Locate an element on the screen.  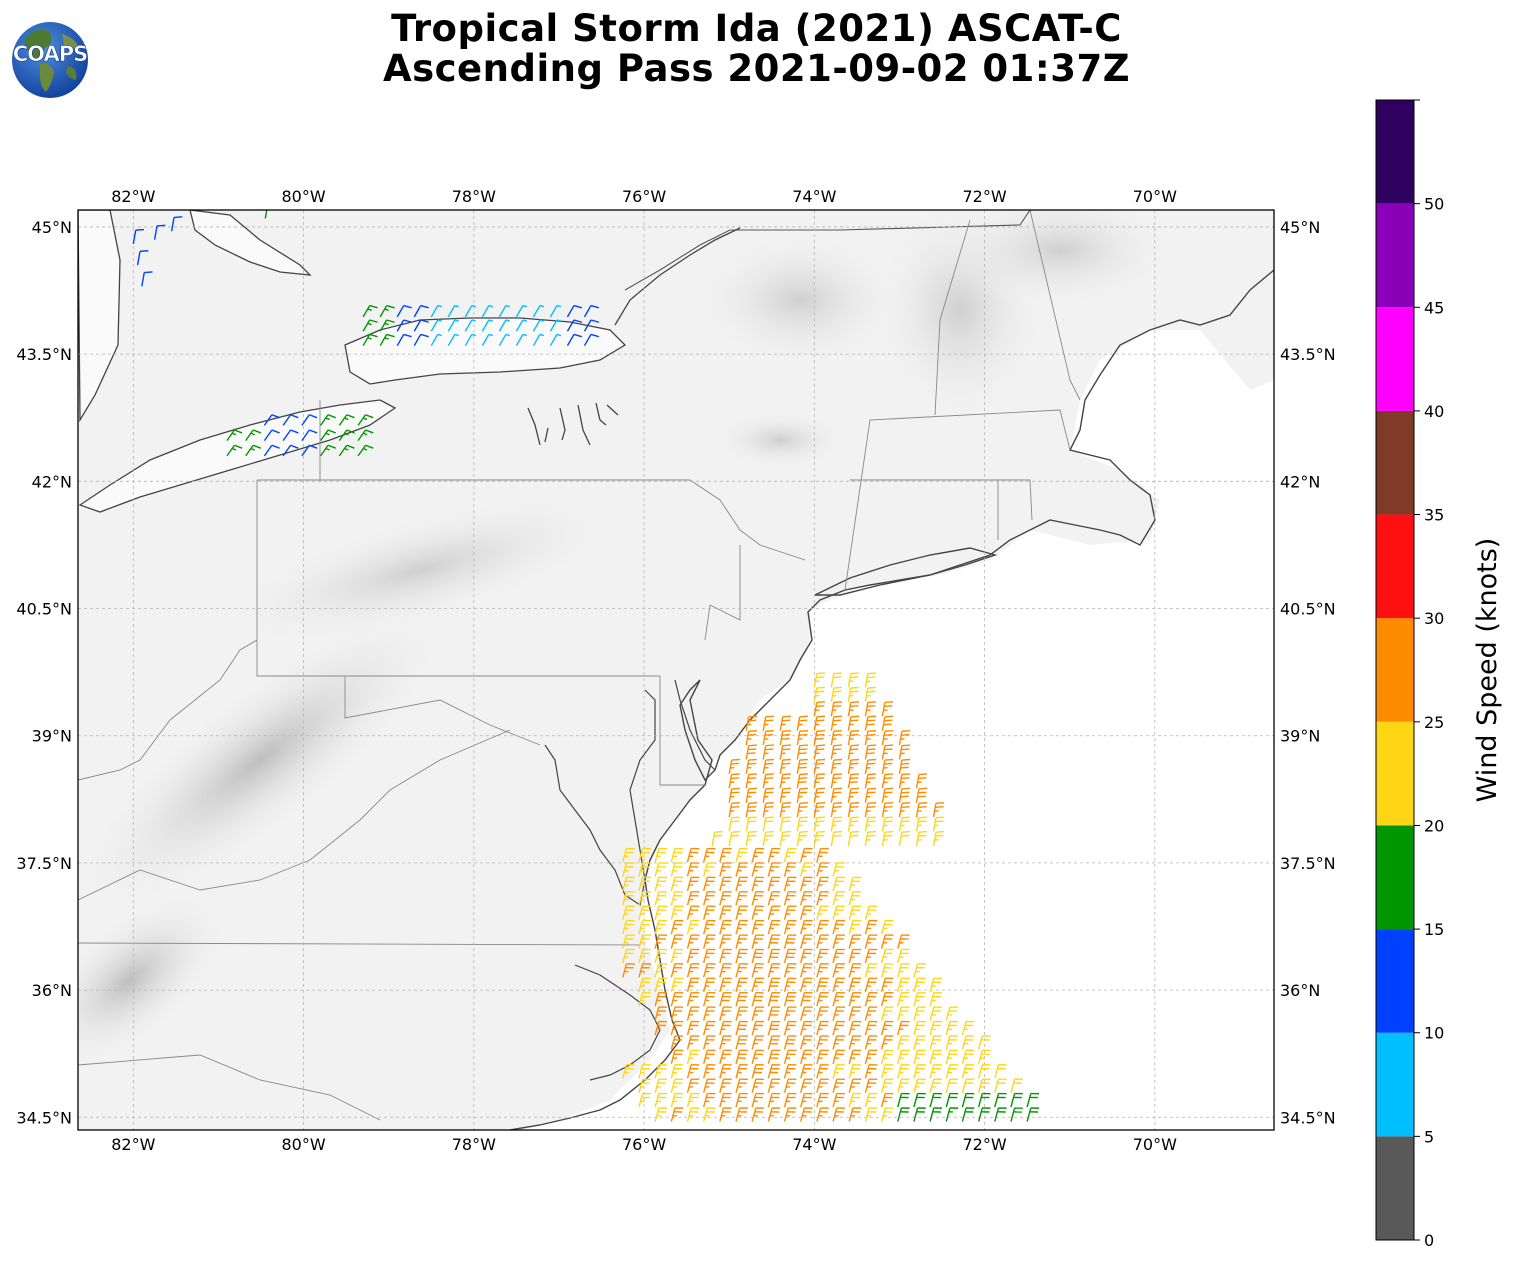
top-lon-tick-label: 74°W is located at coordinates (814, 196).